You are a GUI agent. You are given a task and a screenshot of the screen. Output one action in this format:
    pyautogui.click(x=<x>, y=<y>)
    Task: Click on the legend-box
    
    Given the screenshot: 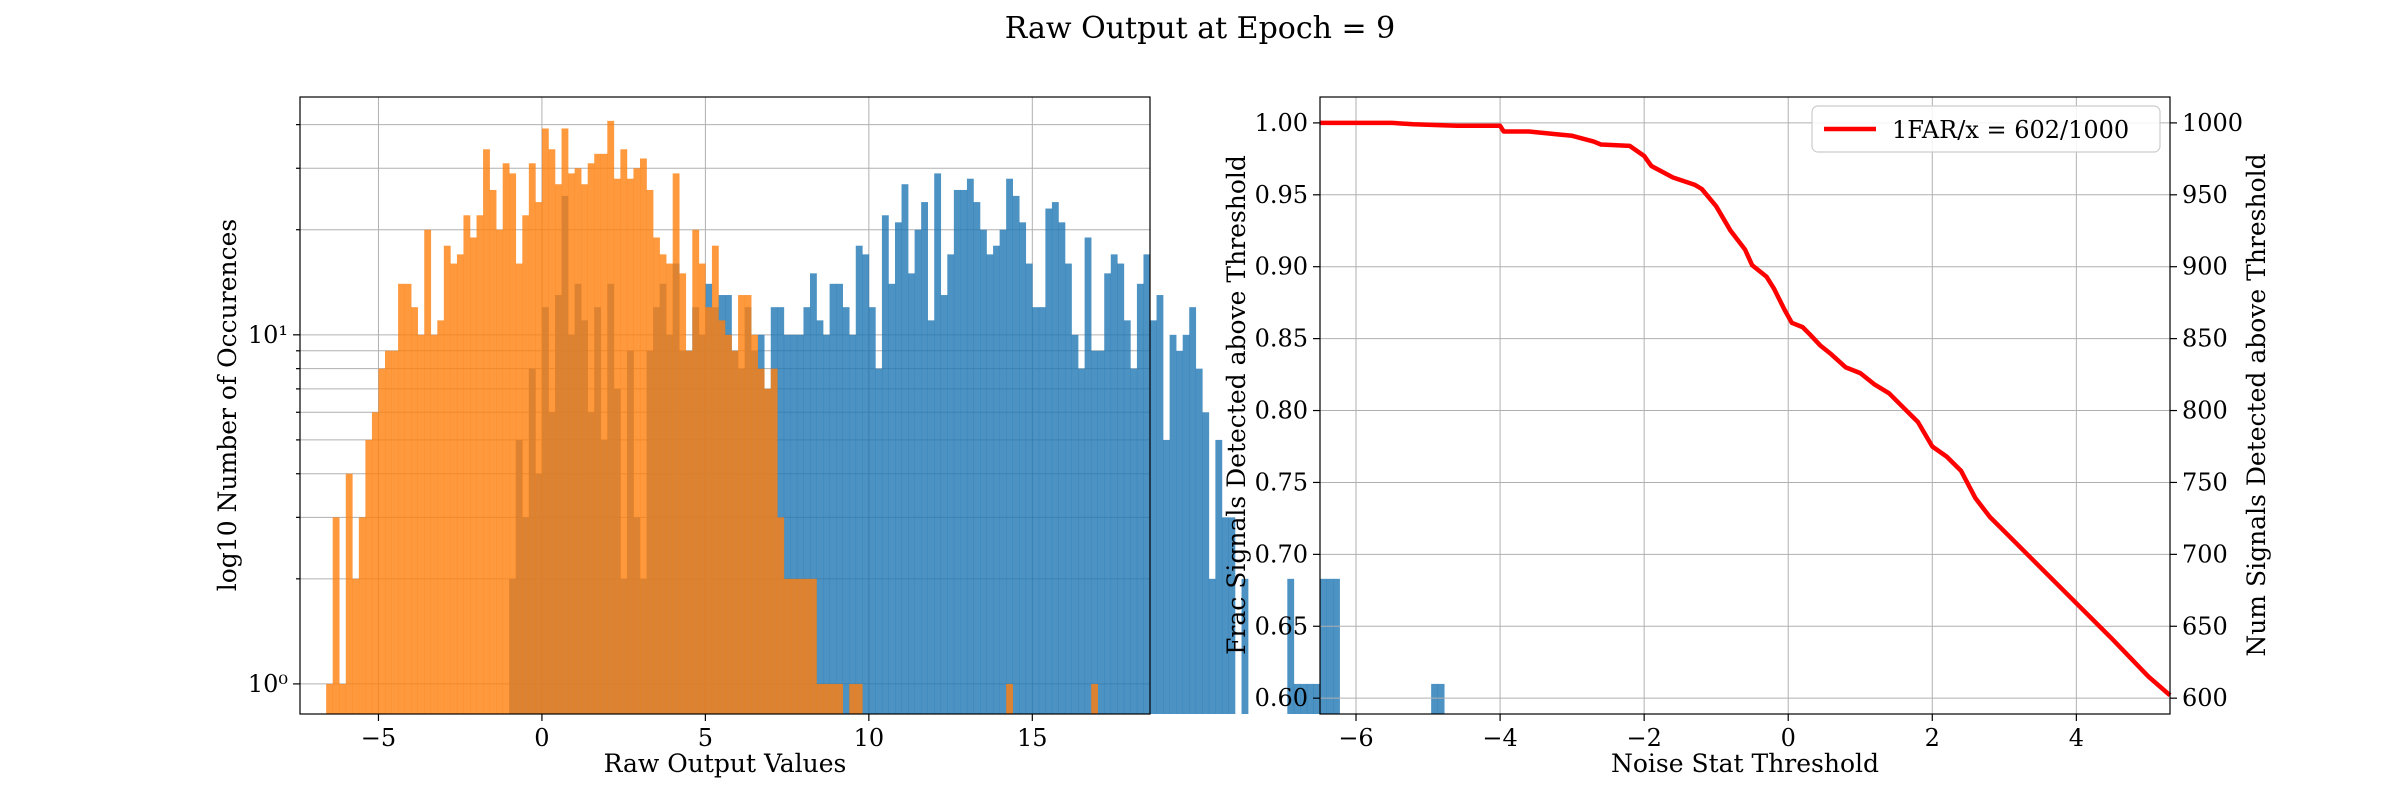 What is the action you would take?
    pyautogui.click(x=1986, y=129)
    